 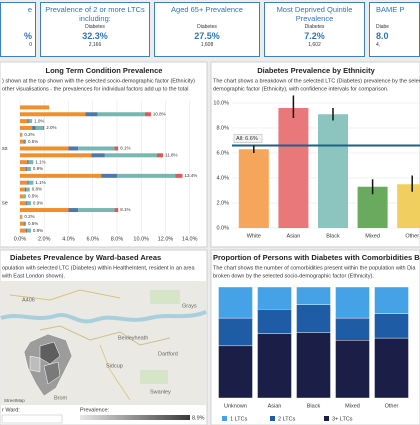 I want to click on kpi-card: e % 0, so click(x=18, y=29).